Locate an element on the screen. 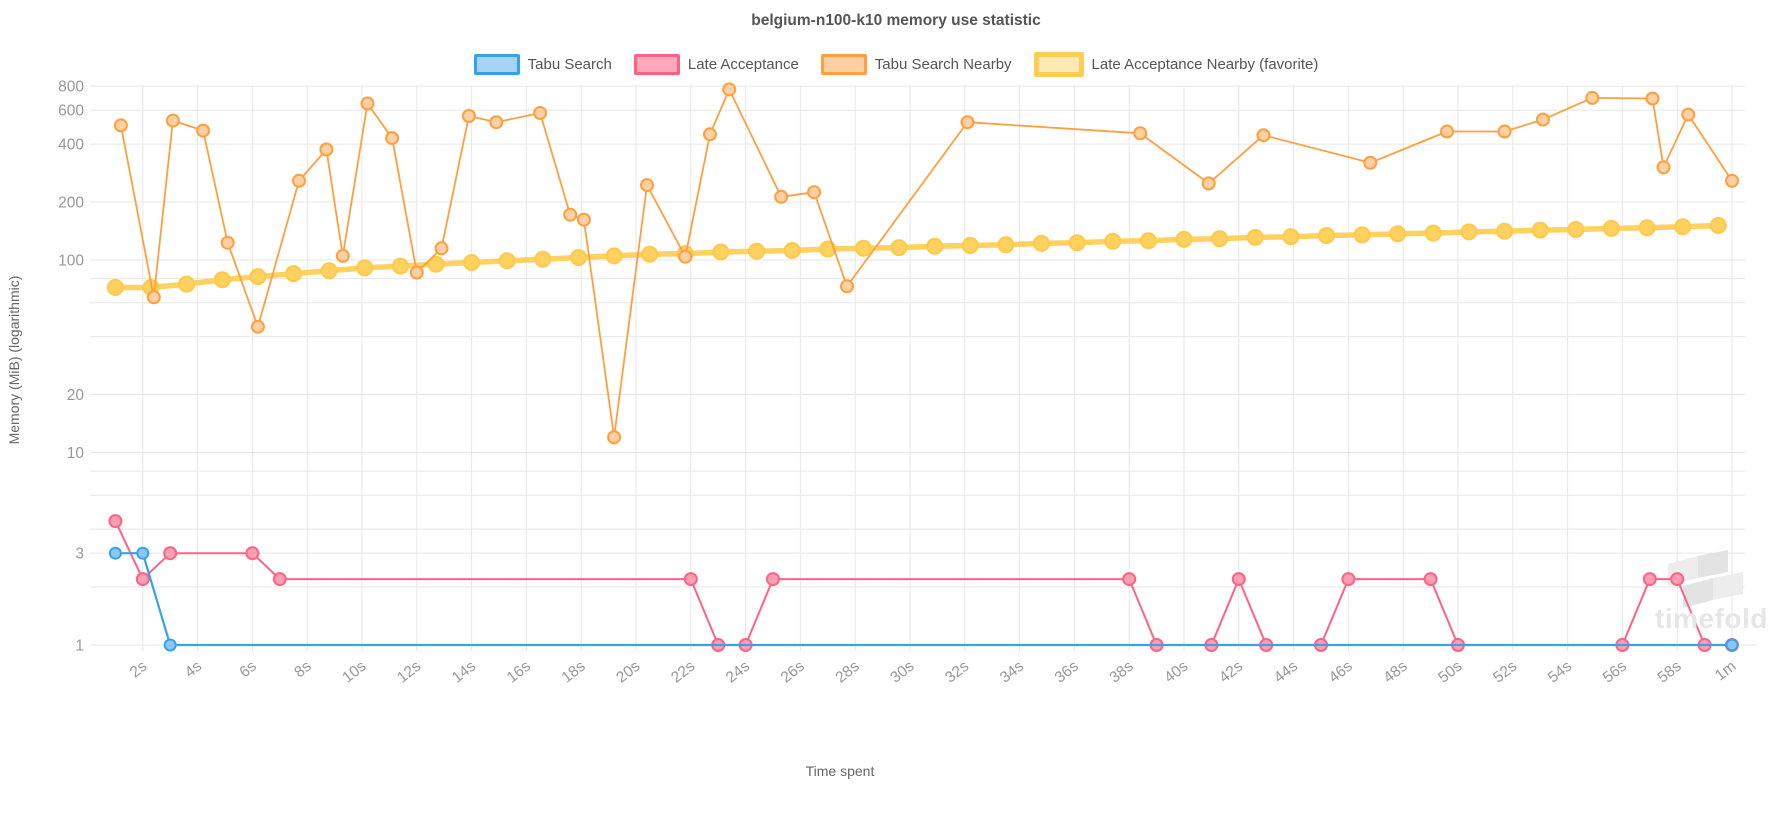 Image resolution: width=1792 pixels, height=832 pixels. legend-item-late-acceptance: Late Acceptance is located at coordinates (716, 64).